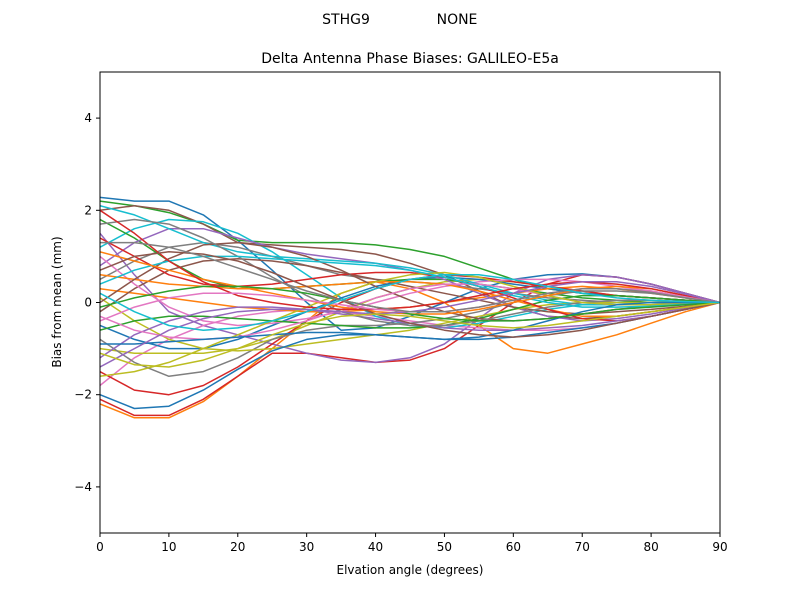 The image size is (800, 600). I want to click on x-tick-label: 0, so click(100, 547).